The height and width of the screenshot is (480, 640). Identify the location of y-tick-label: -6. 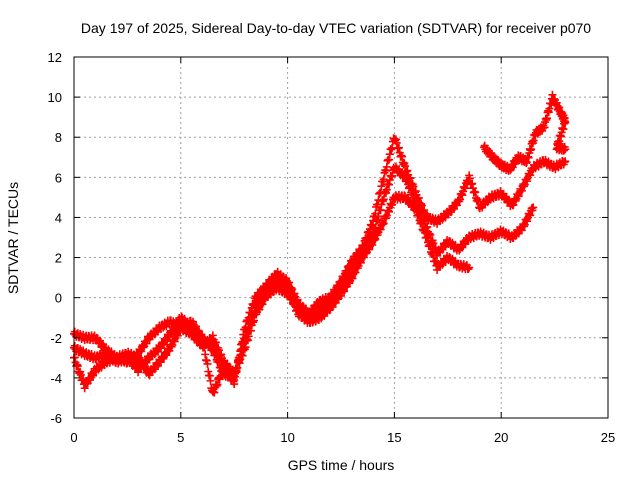
(56, 418).